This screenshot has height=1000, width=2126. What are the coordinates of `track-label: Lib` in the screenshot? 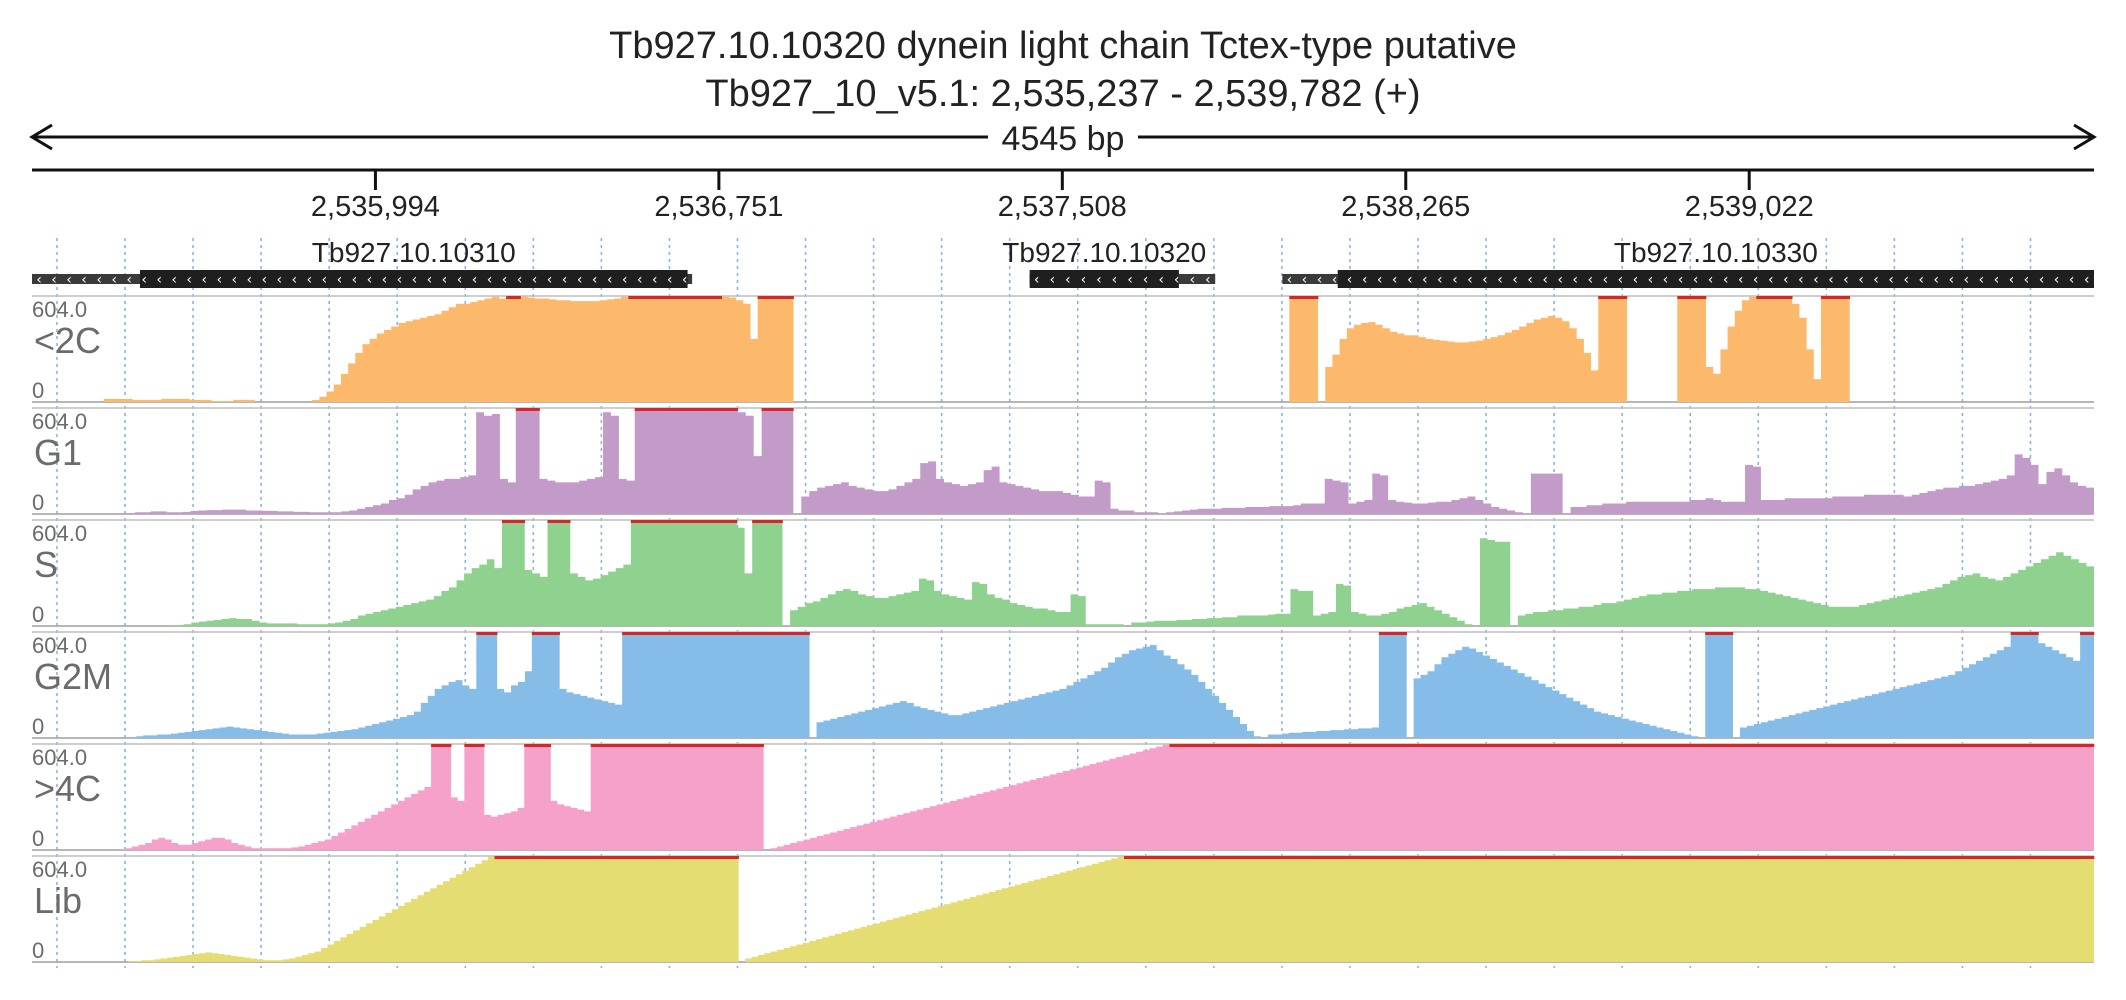 It's located at (58, 900).